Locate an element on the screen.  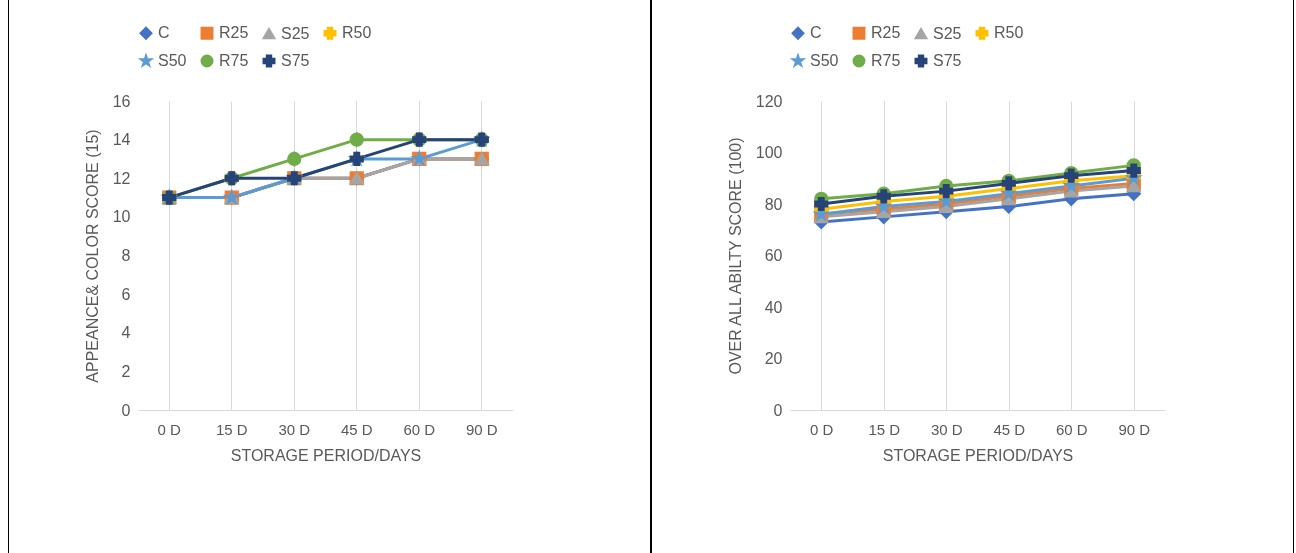
y-axis-title: APPEANCE& COLOR SCORE (15) is located at coordinates (92, 256).